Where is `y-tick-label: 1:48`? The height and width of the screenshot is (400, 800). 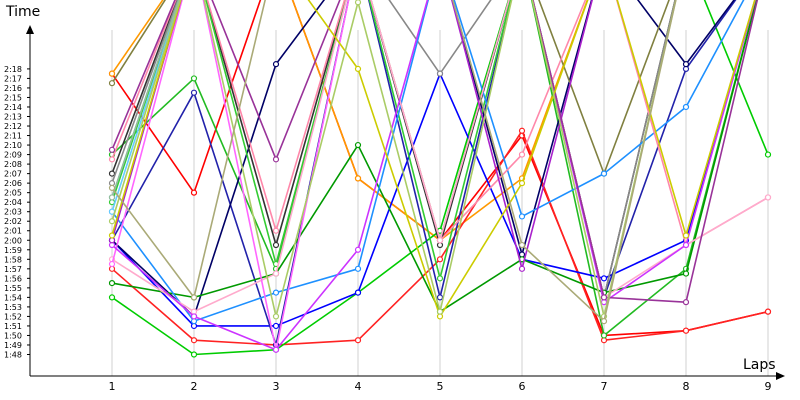
y-tick-label: 1:48 is located at coordinates (13, 355).